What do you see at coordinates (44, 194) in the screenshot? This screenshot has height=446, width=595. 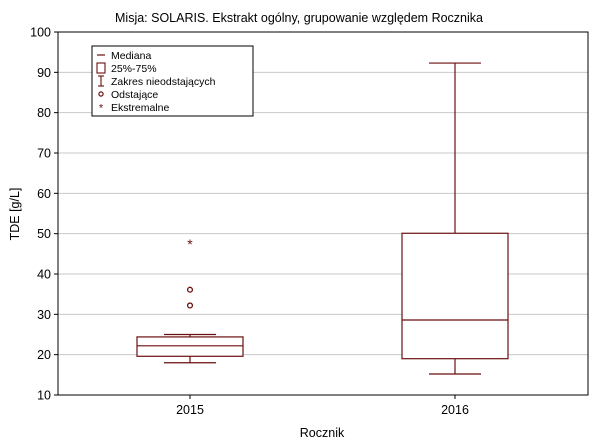 I see `y-tick-label: 60` at bounding box center [44, 194].